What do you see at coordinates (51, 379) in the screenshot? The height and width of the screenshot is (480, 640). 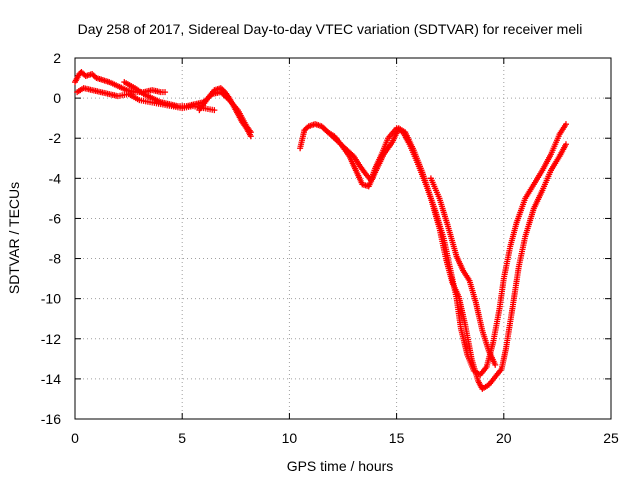 I see `y-tick-label: -14` at bounding box center [51, 379].